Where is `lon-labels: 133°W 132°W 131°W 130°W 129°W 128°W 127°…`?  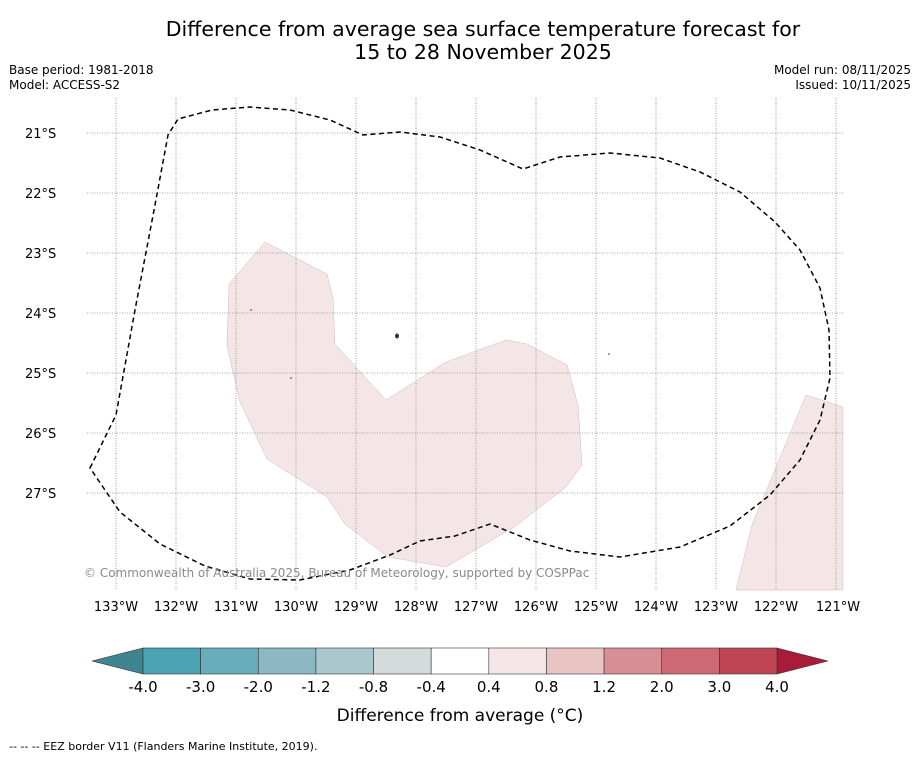
lon-labels: 133°W 132°W 131°W 130°W 129°W 128°W 127°… is located at coordinates (477, 607).